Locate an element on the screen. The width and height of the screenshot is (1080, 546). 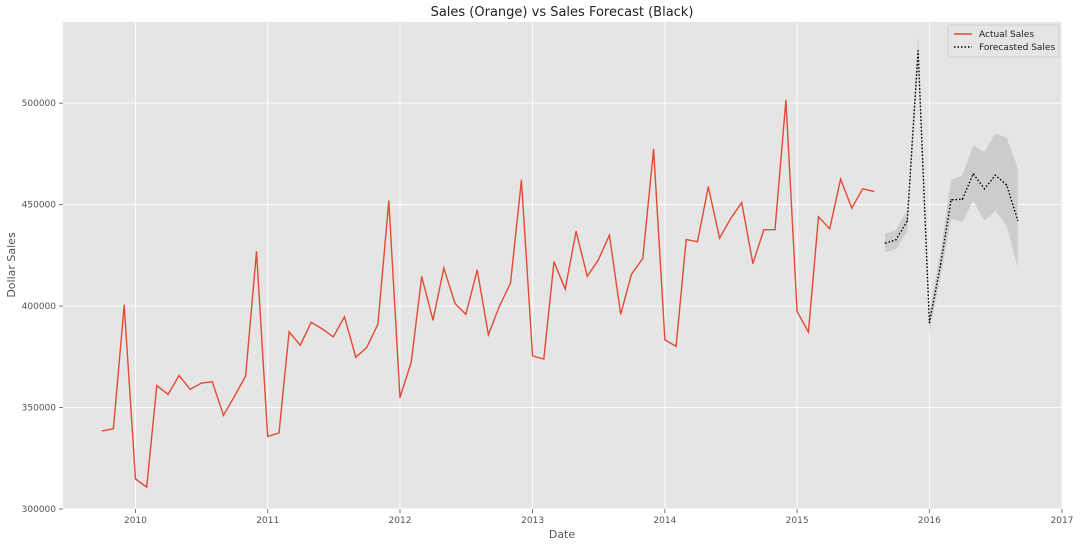
legend-label-actual-sales: Actual Sales is located at coordinates (1006, 35).